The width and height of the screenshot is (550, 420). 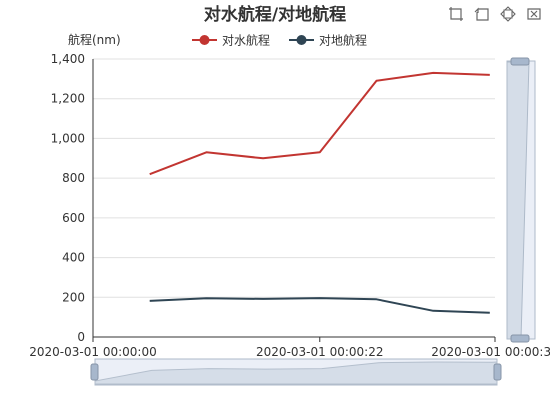 What do you see at coordinates (92, 352) in the screenshot?
I see `x-tick-label: 2020-03-01 00:00:00` at bounding box center [92, 352].